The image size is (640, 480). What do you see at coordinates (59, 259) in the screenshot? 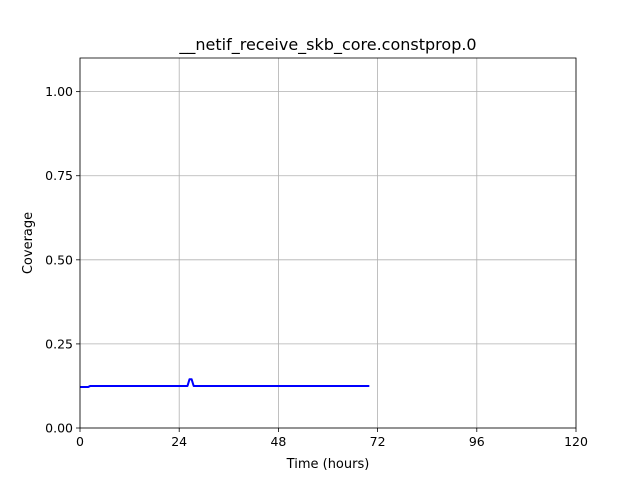
I see `y-tick-label: 0.50` at bounding box center [59, 259].